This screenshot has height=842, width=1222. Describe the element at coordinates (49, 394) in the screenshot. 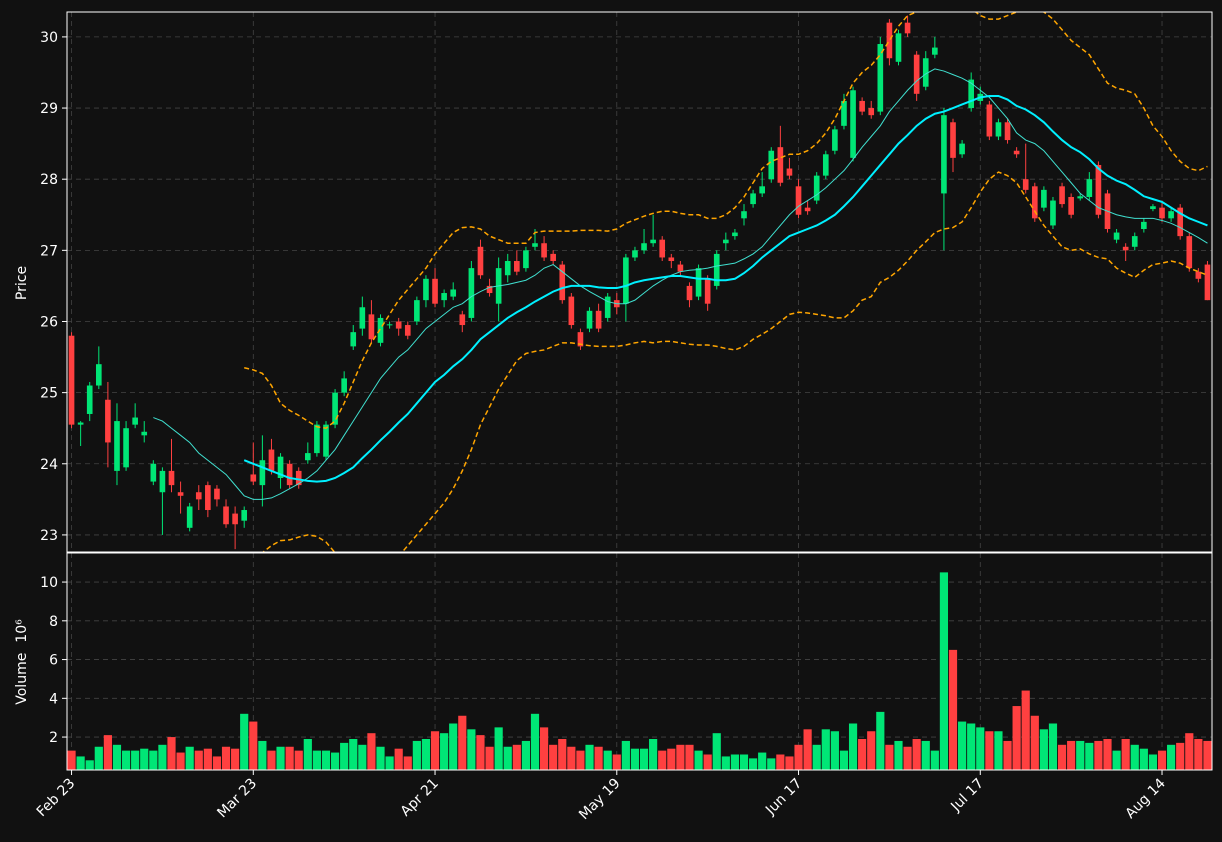

I see `y-tick-label: 25` at that location.